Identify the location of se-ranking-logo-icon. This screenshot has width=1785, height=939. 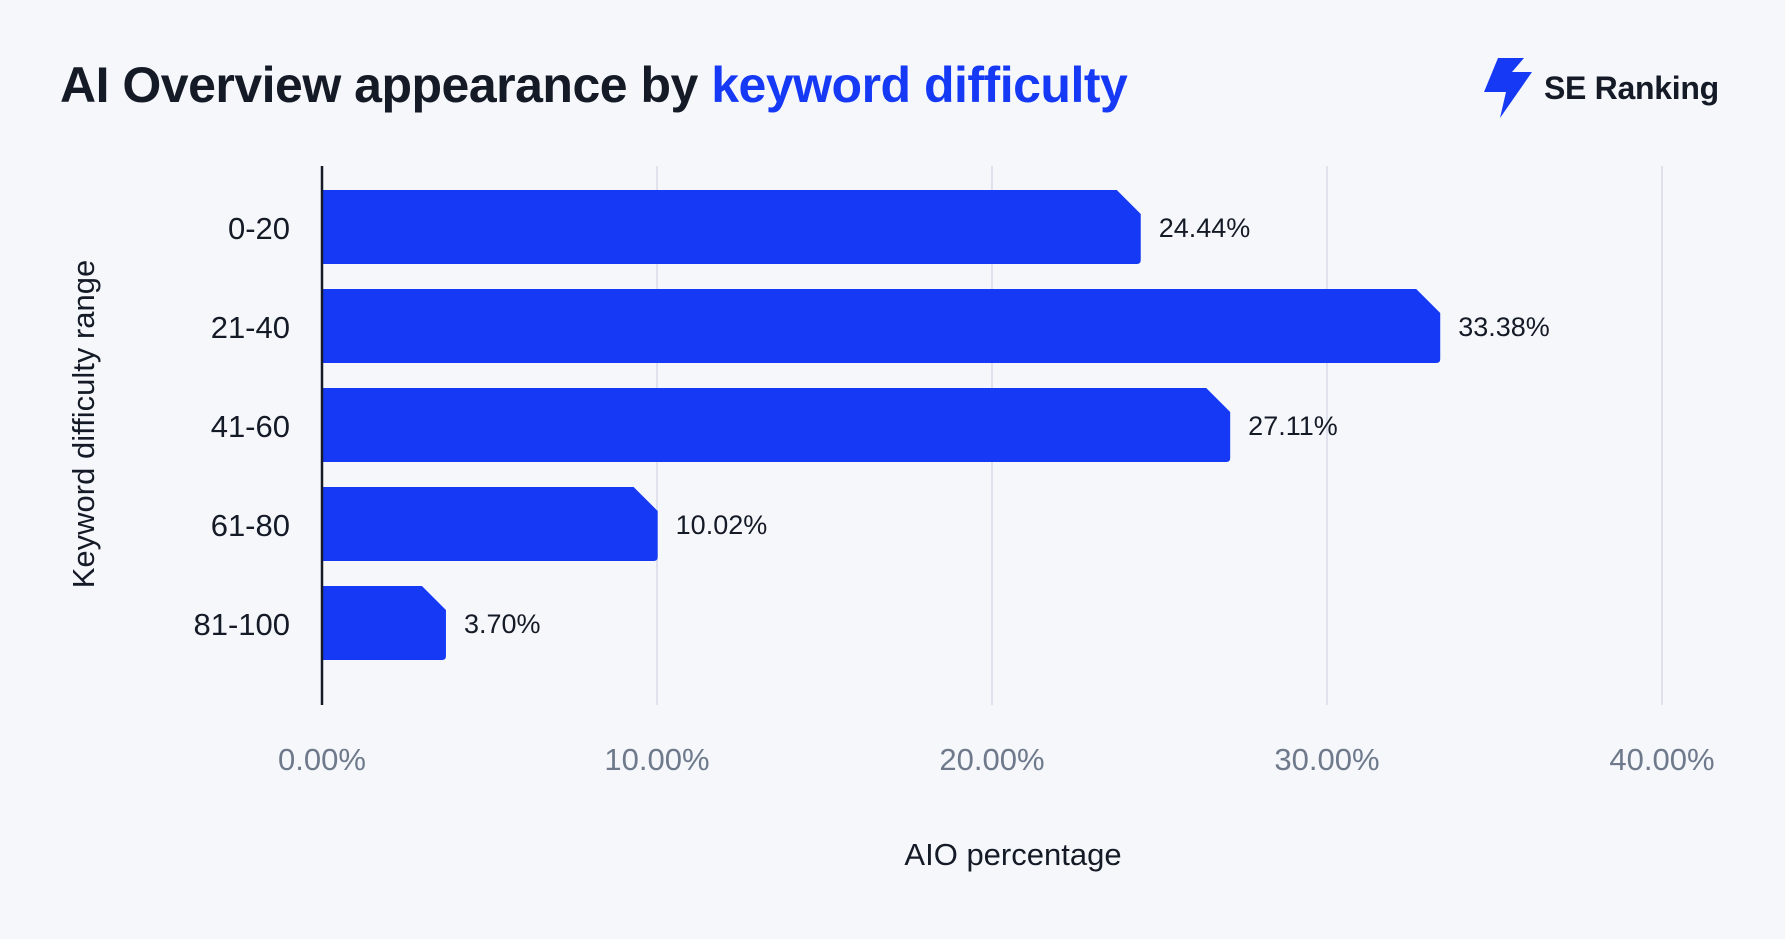
(1508, 88).